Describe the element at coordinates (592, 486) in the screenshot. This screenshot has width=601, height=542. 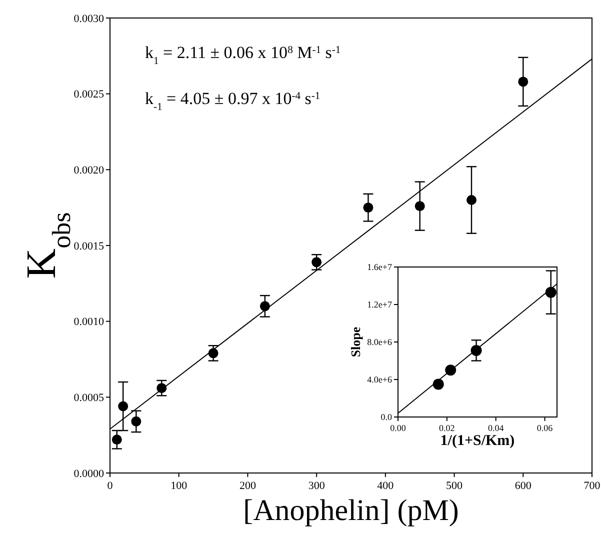
I see `x-tick-label: 700` at that location.